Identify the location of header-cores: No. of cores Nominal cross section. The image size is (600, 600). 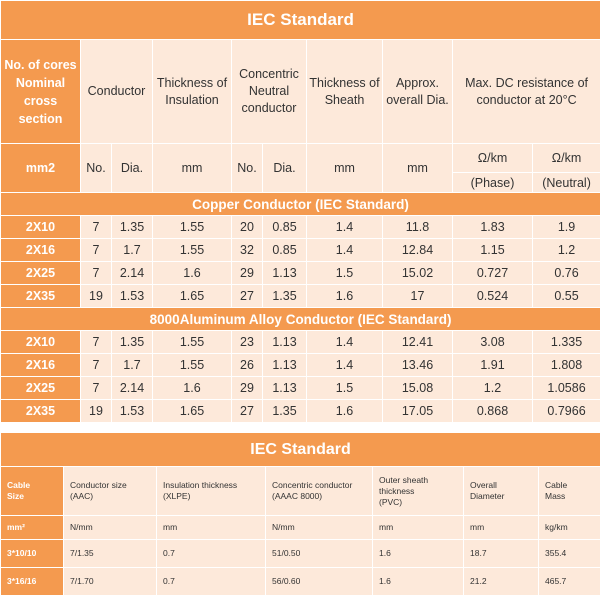
(40, 91).